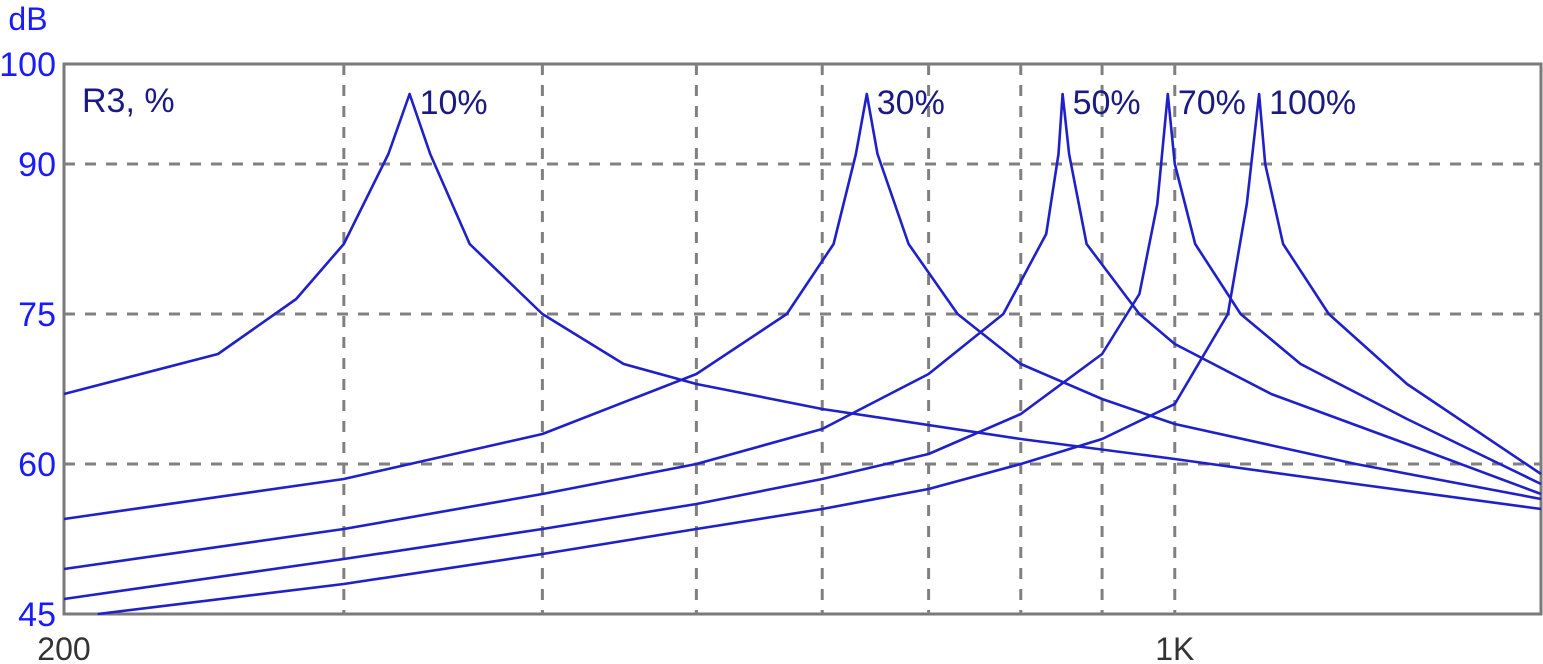 The image size is (1543, 664). I want to click on series-label-4: 100%, so click(1312, 103).